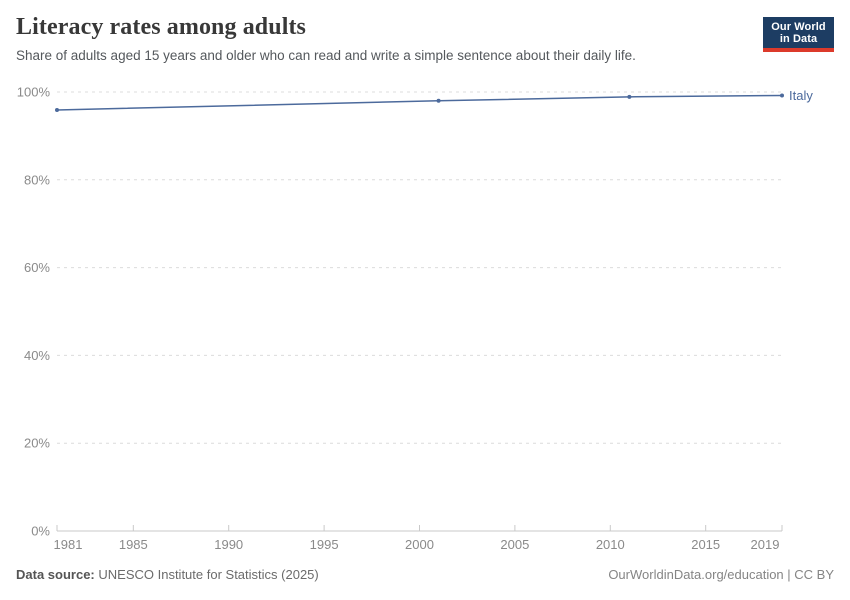  I want to click on y-axis-tick-label: 100%, so click(34, 92).